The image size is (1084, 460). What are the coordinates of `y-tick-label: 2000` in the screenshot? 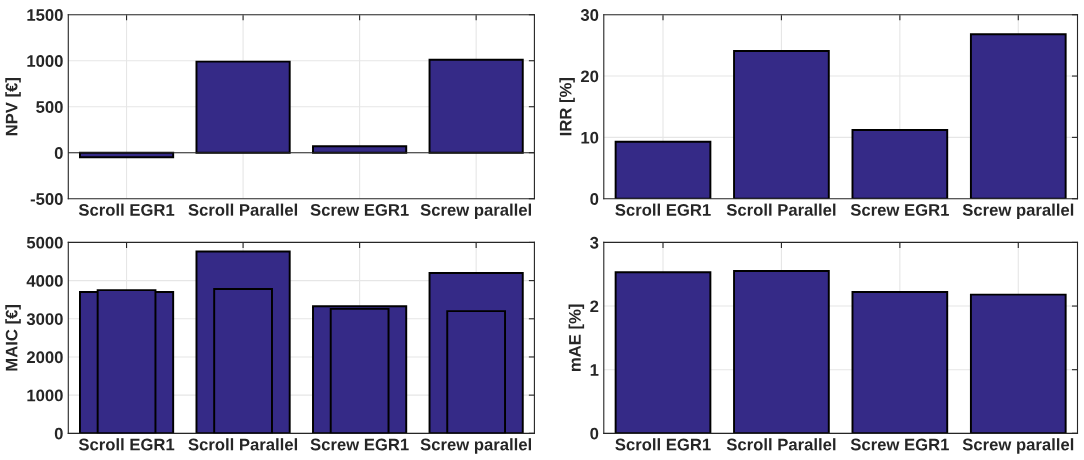 It's located at (44, 357).